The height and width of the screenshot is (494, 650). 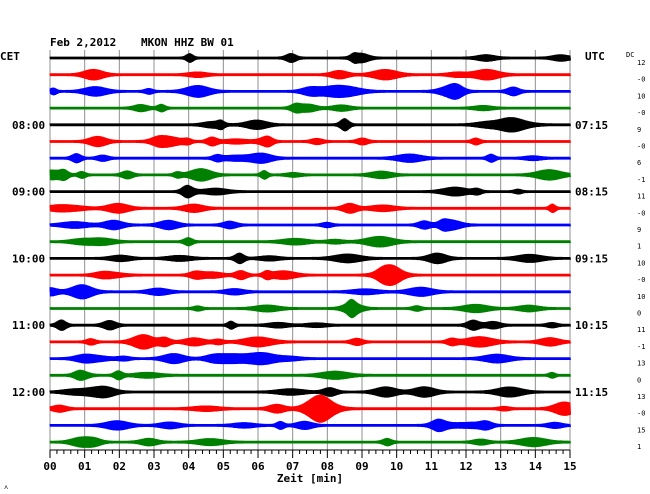 What do you see at coordinates (500, 466) in the screenshot?
I see `x-tick-label: 13` at bounding box center [500, 466].